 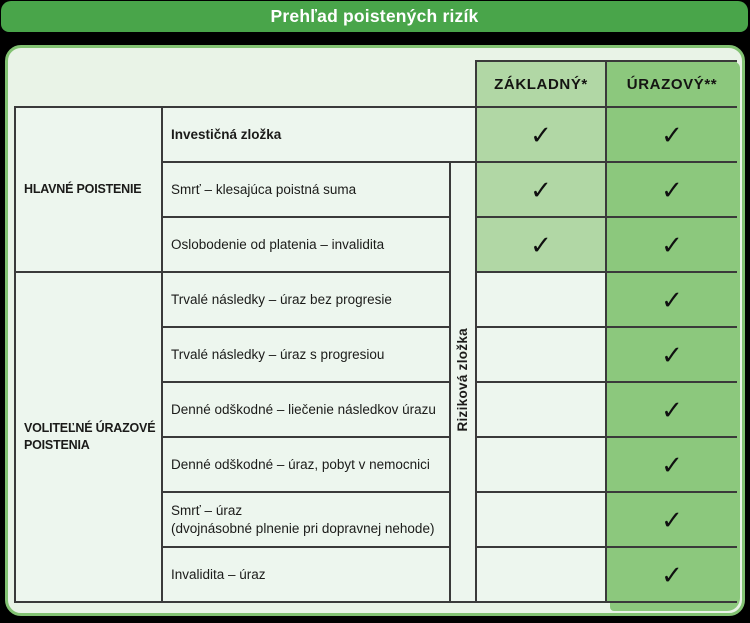 I want to click on table-row: Trvalé následky – úraz s progresiou ✓, so click(x=376, y=354).